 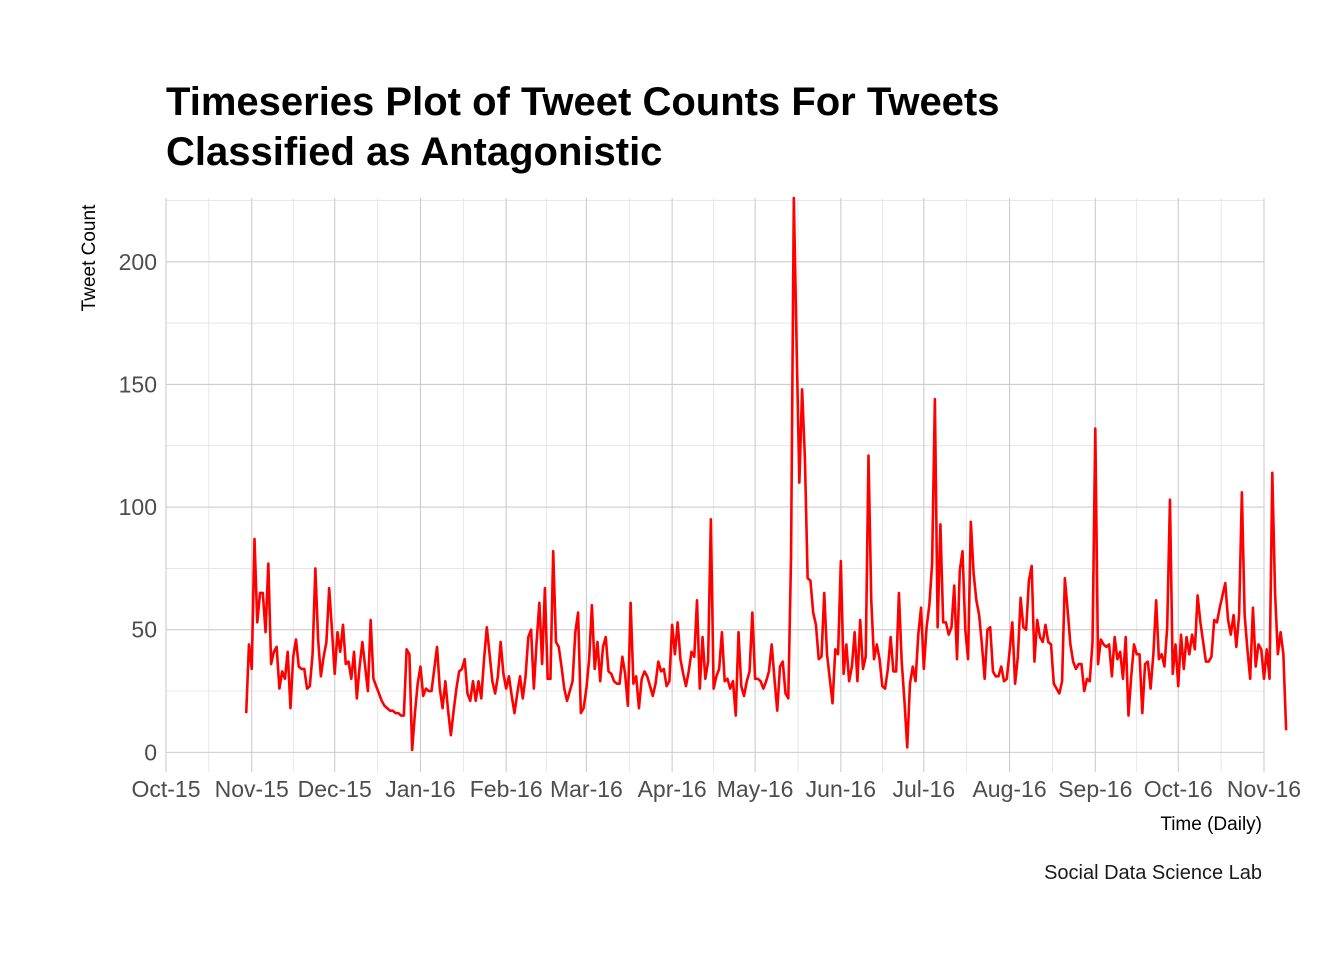 What do you see at coordinates (841, 789) in the screenshot?
I see `x-tick-label: Jun-16` at bounding box center [841, 789].